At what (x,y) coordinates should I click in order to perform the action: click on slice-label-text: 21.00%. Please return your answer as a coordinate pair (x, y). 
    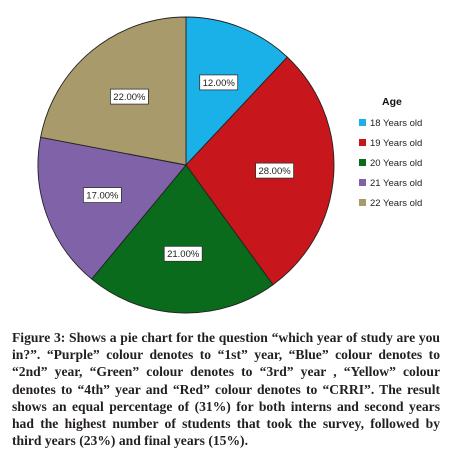
    Looking at the image, I should click on (183, 254).